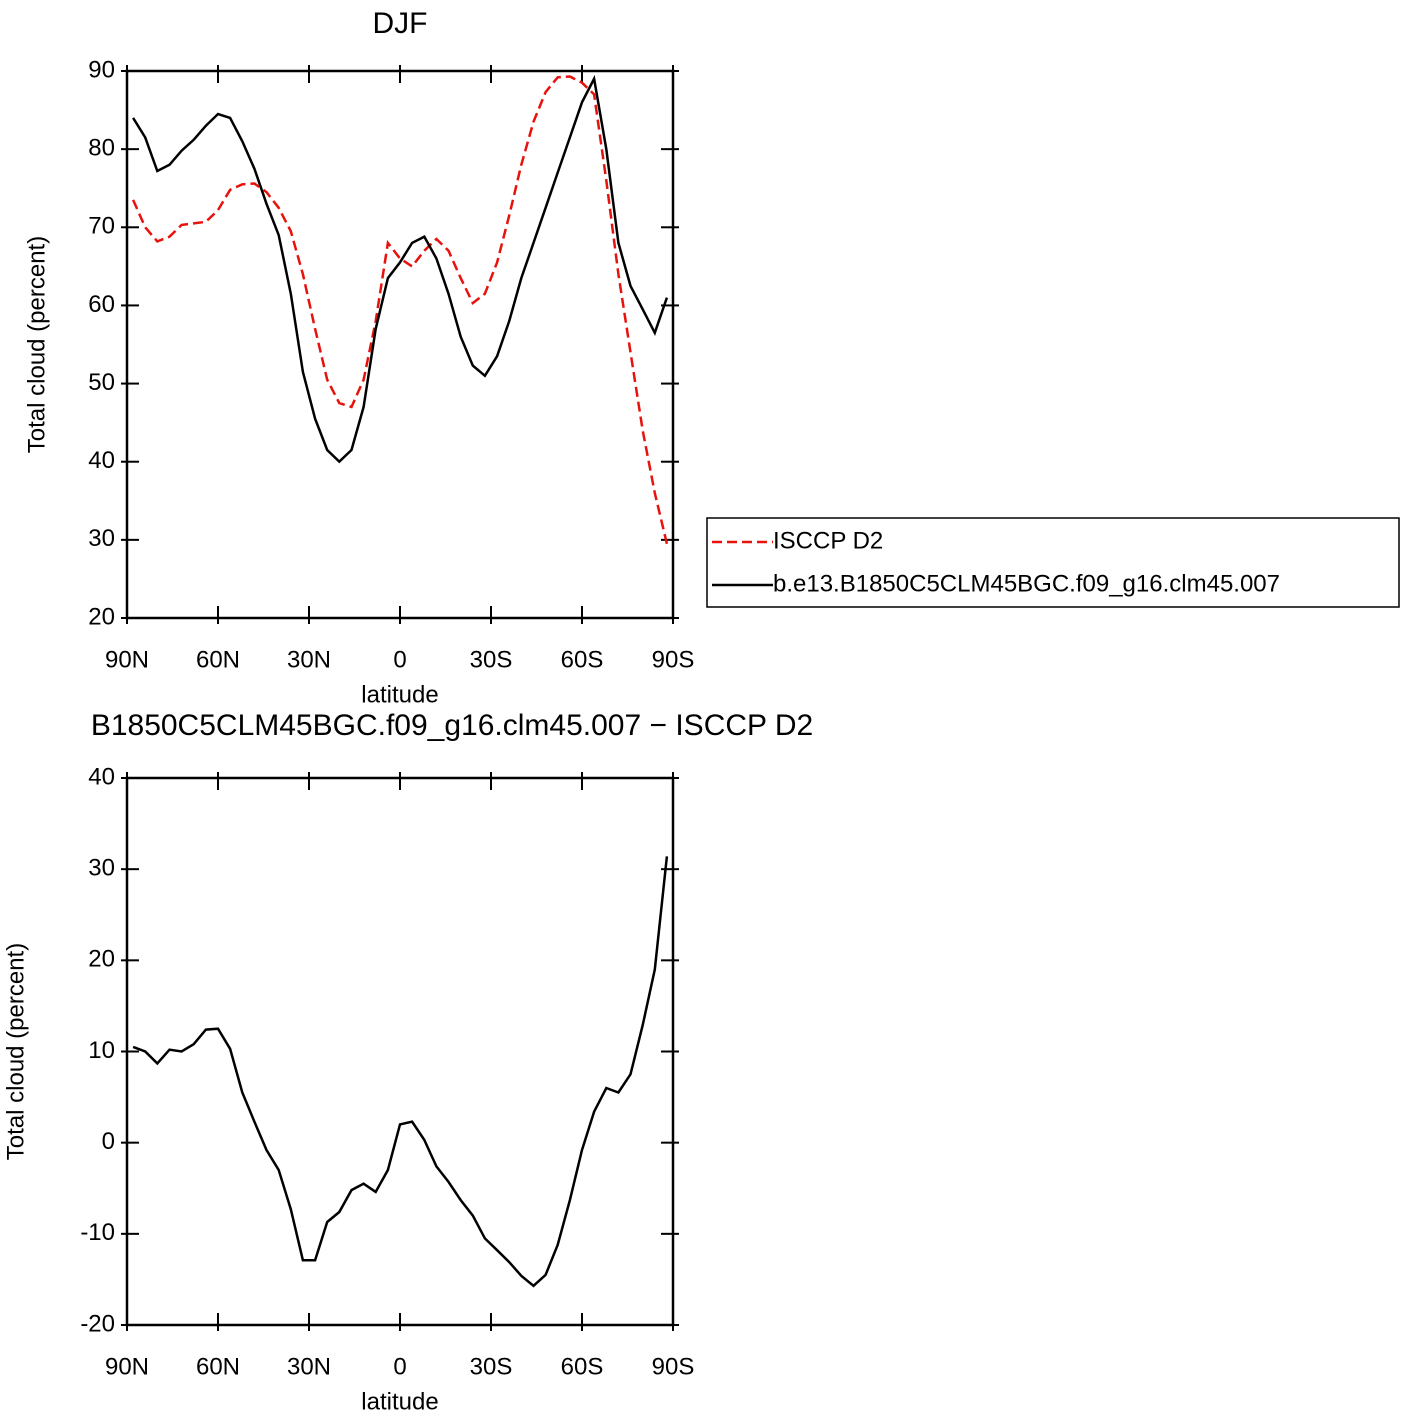  What do you see at coordinates (101, 69) in the screenshot?
I see `y-tick-label: 90` at bounding box center [101, 69].